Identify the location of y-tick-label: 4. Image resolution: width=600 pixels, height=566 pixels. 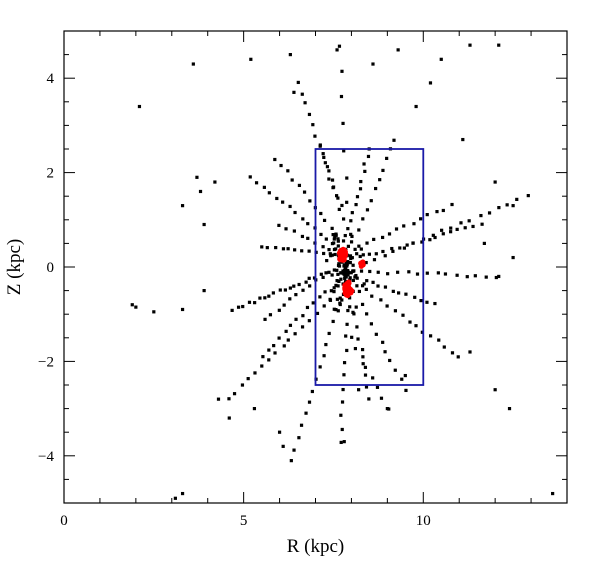
(51, 79).